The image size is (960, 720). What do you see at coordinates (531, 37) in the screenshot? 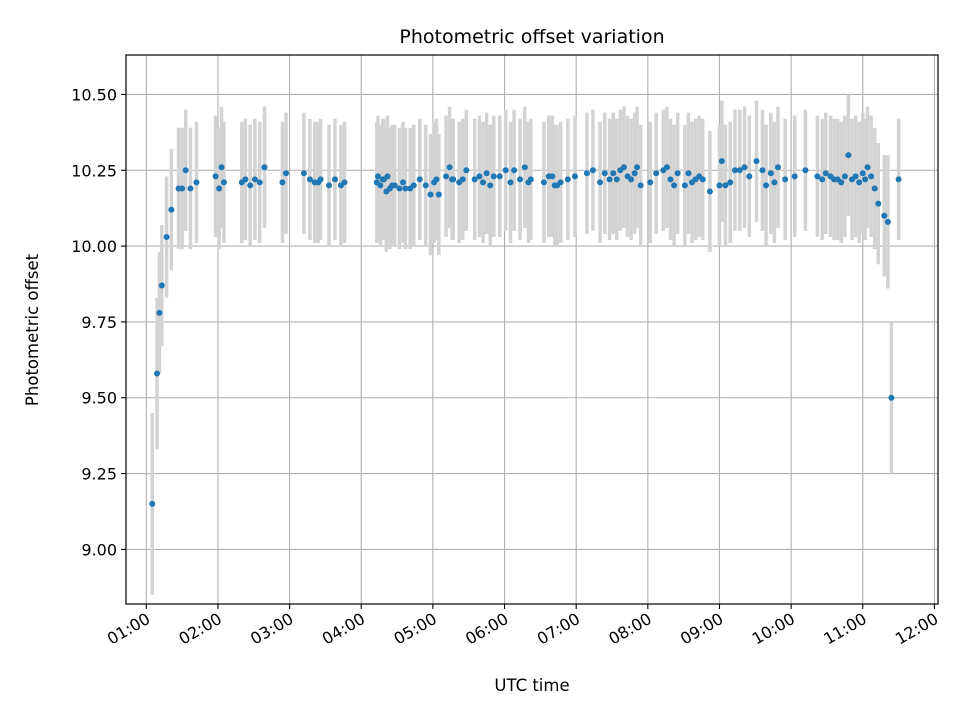
I see `chart-title: Photometric offset variation` at bounding box center [531, 37].